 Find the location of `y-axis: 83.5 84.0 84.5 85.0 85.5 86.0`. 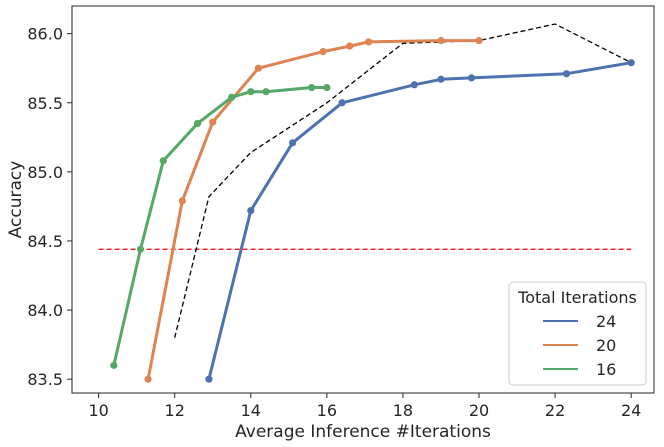

y-axis: 83.5 84.0 84.5 85.0 85.5 86.0 is located at coordinates (49, 207).